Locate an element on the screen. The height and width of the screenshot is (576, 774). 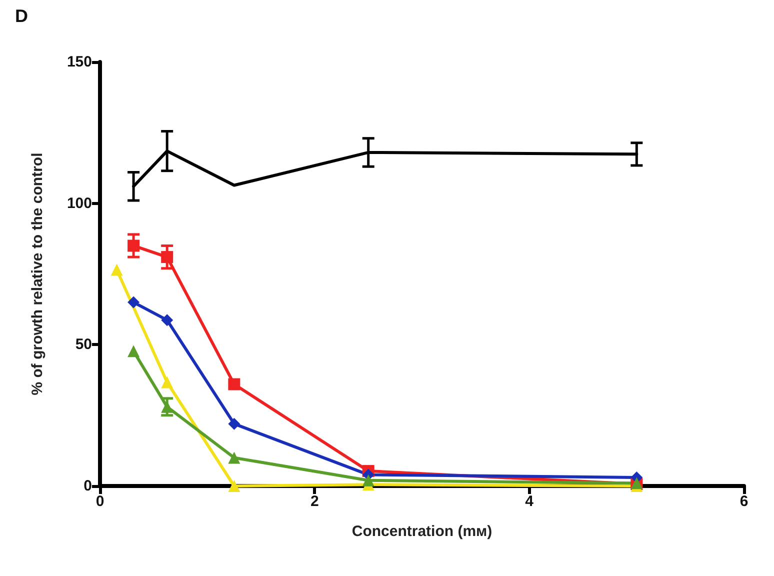
y-axis-title: % of growth relative to the control is located at coordinates (37, 274).